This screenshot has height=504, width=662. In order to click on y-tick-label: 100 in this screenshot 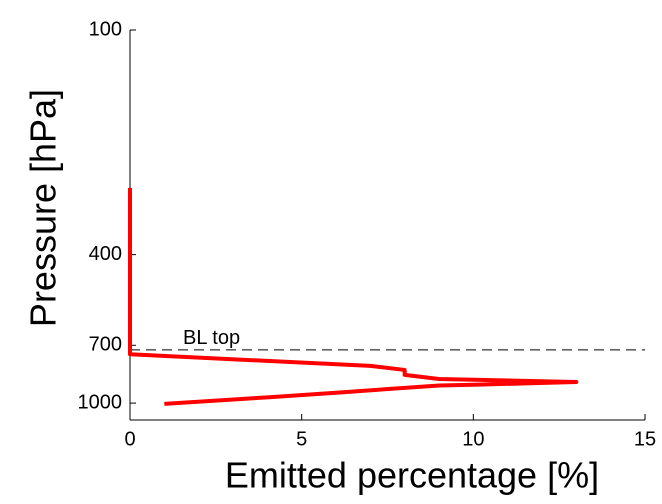, I will do `click(105, 29)`.